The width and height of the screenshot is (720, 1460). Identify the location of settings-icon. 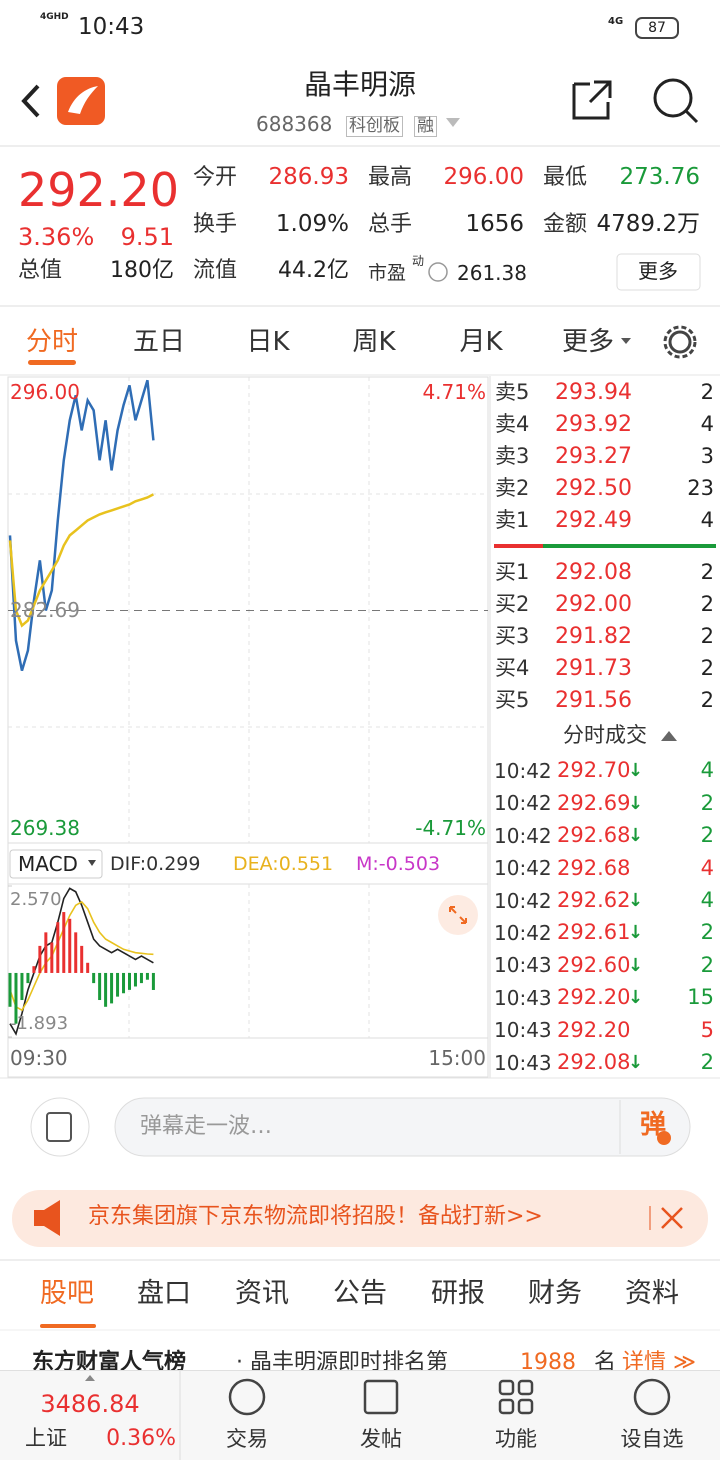
(680, 342).